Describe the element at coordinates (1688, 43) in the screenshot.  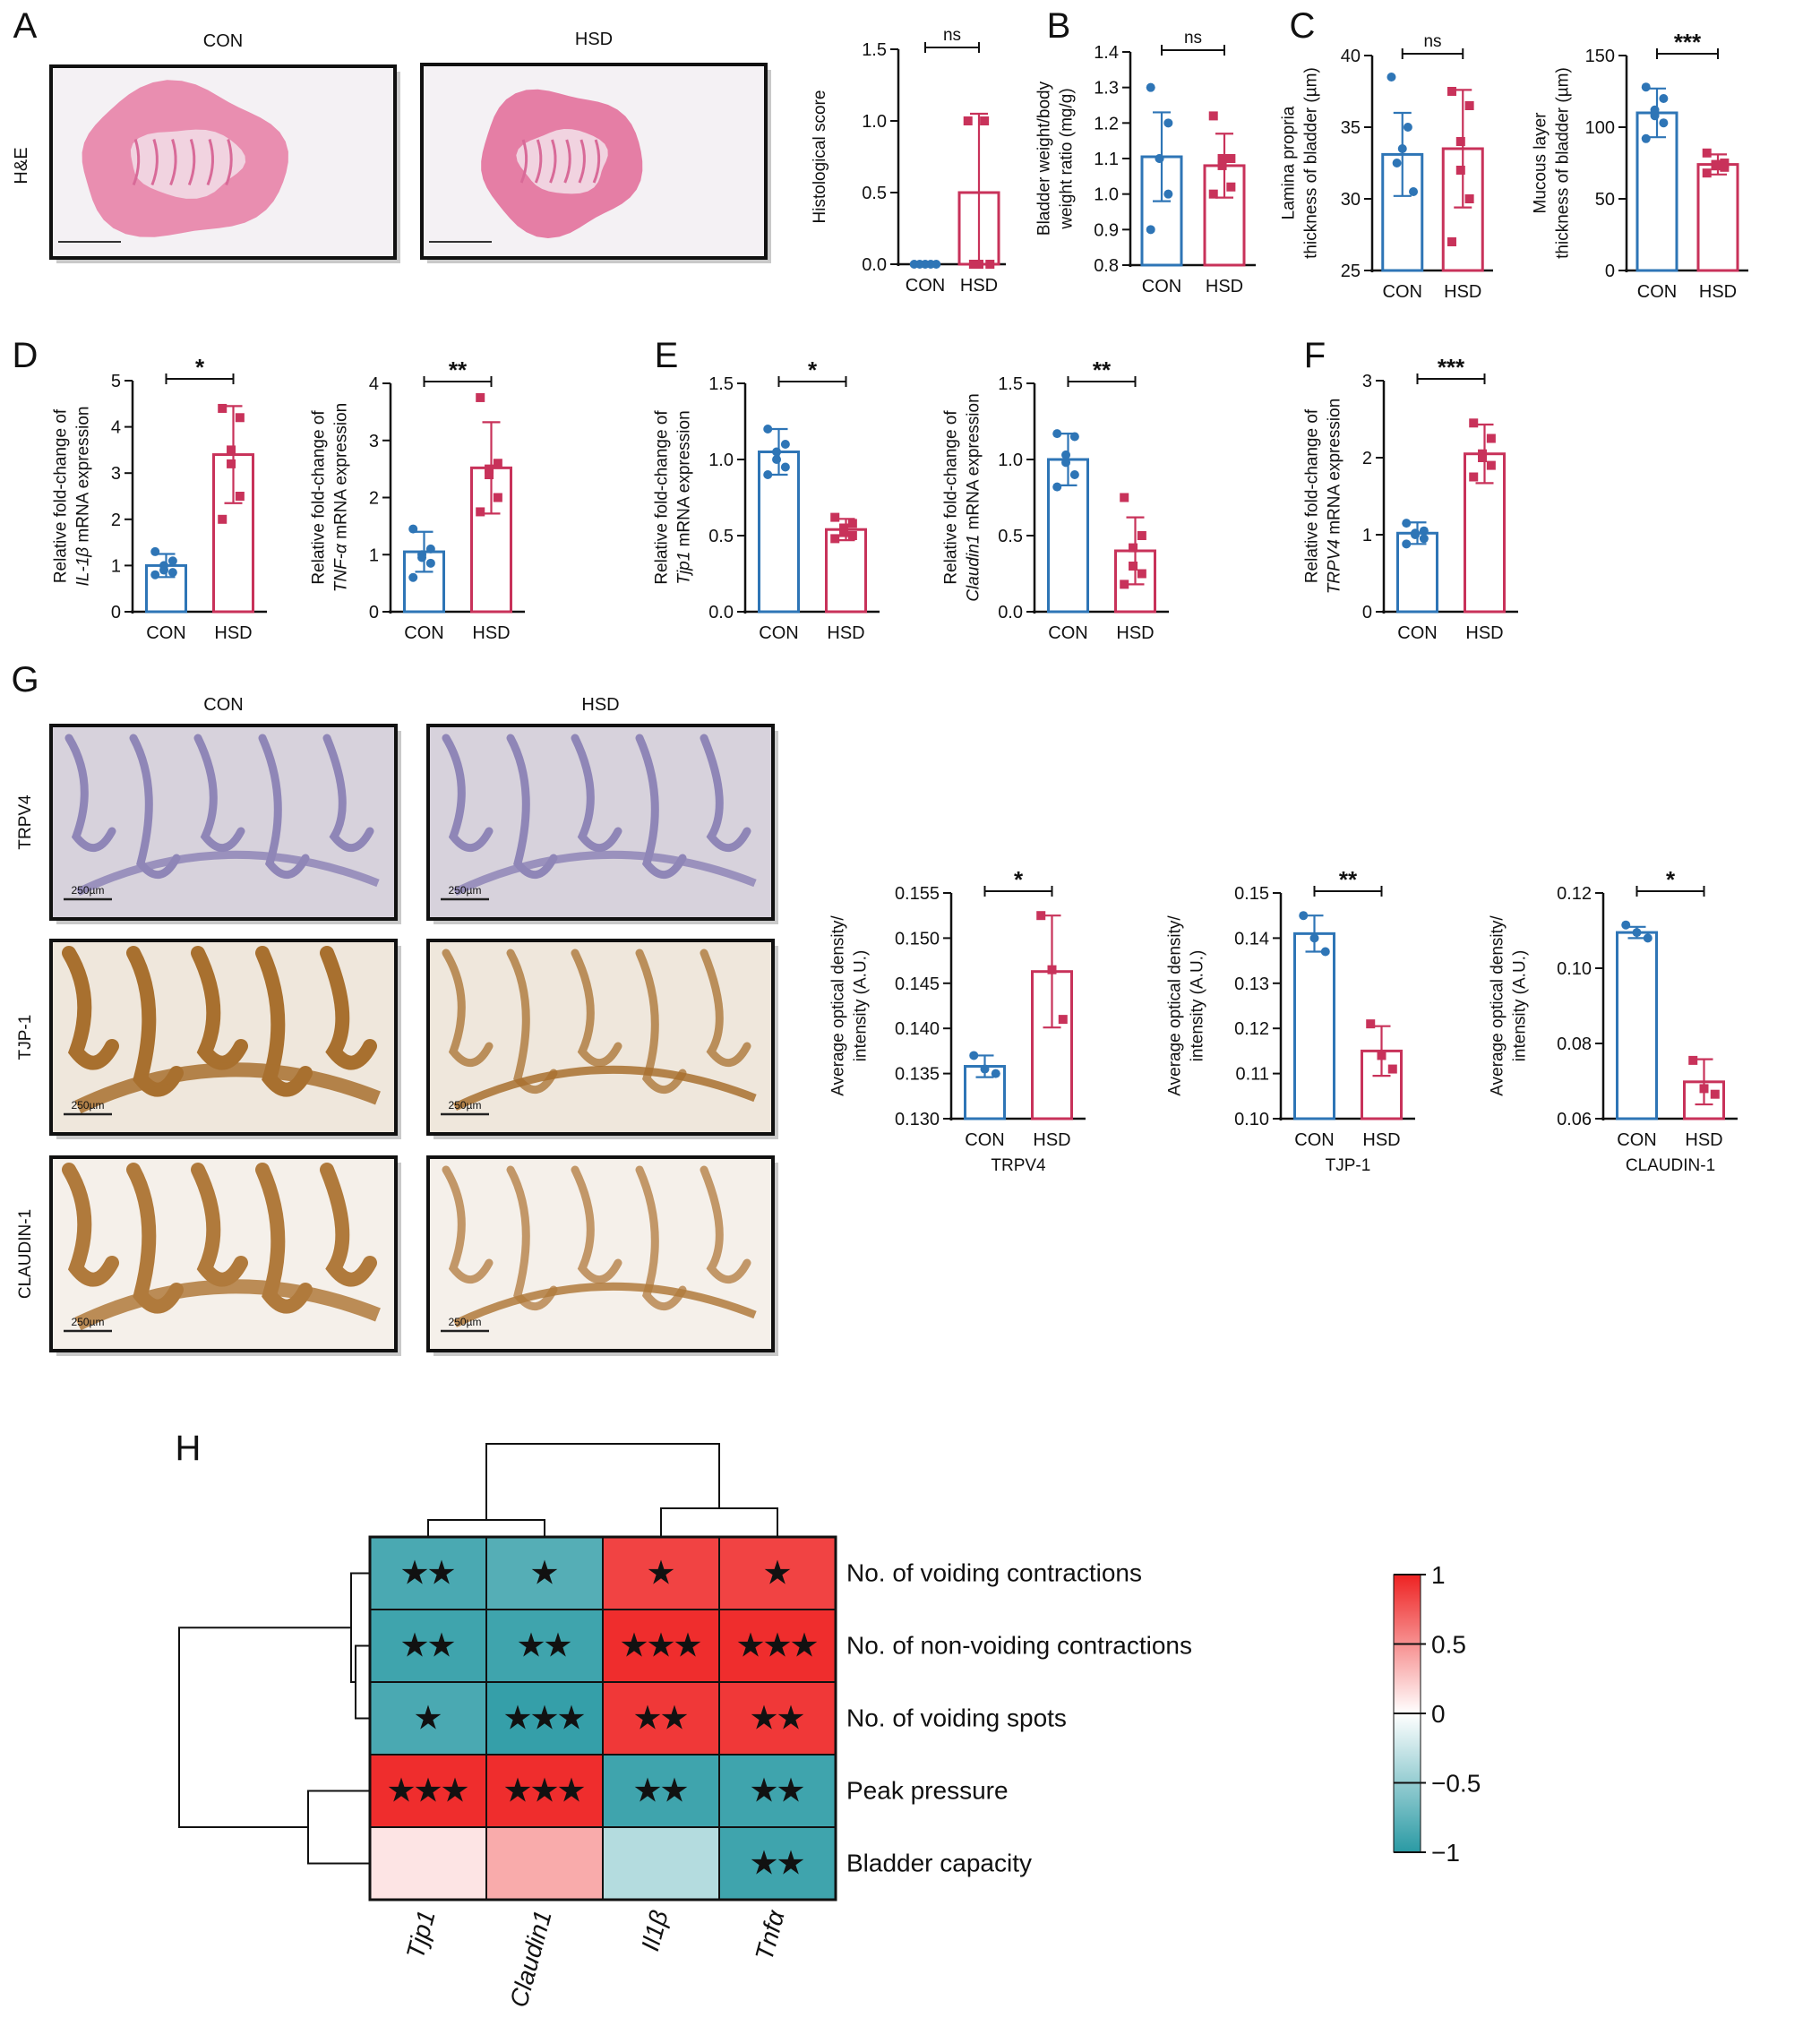
I see `significance-label: ***` at that location.